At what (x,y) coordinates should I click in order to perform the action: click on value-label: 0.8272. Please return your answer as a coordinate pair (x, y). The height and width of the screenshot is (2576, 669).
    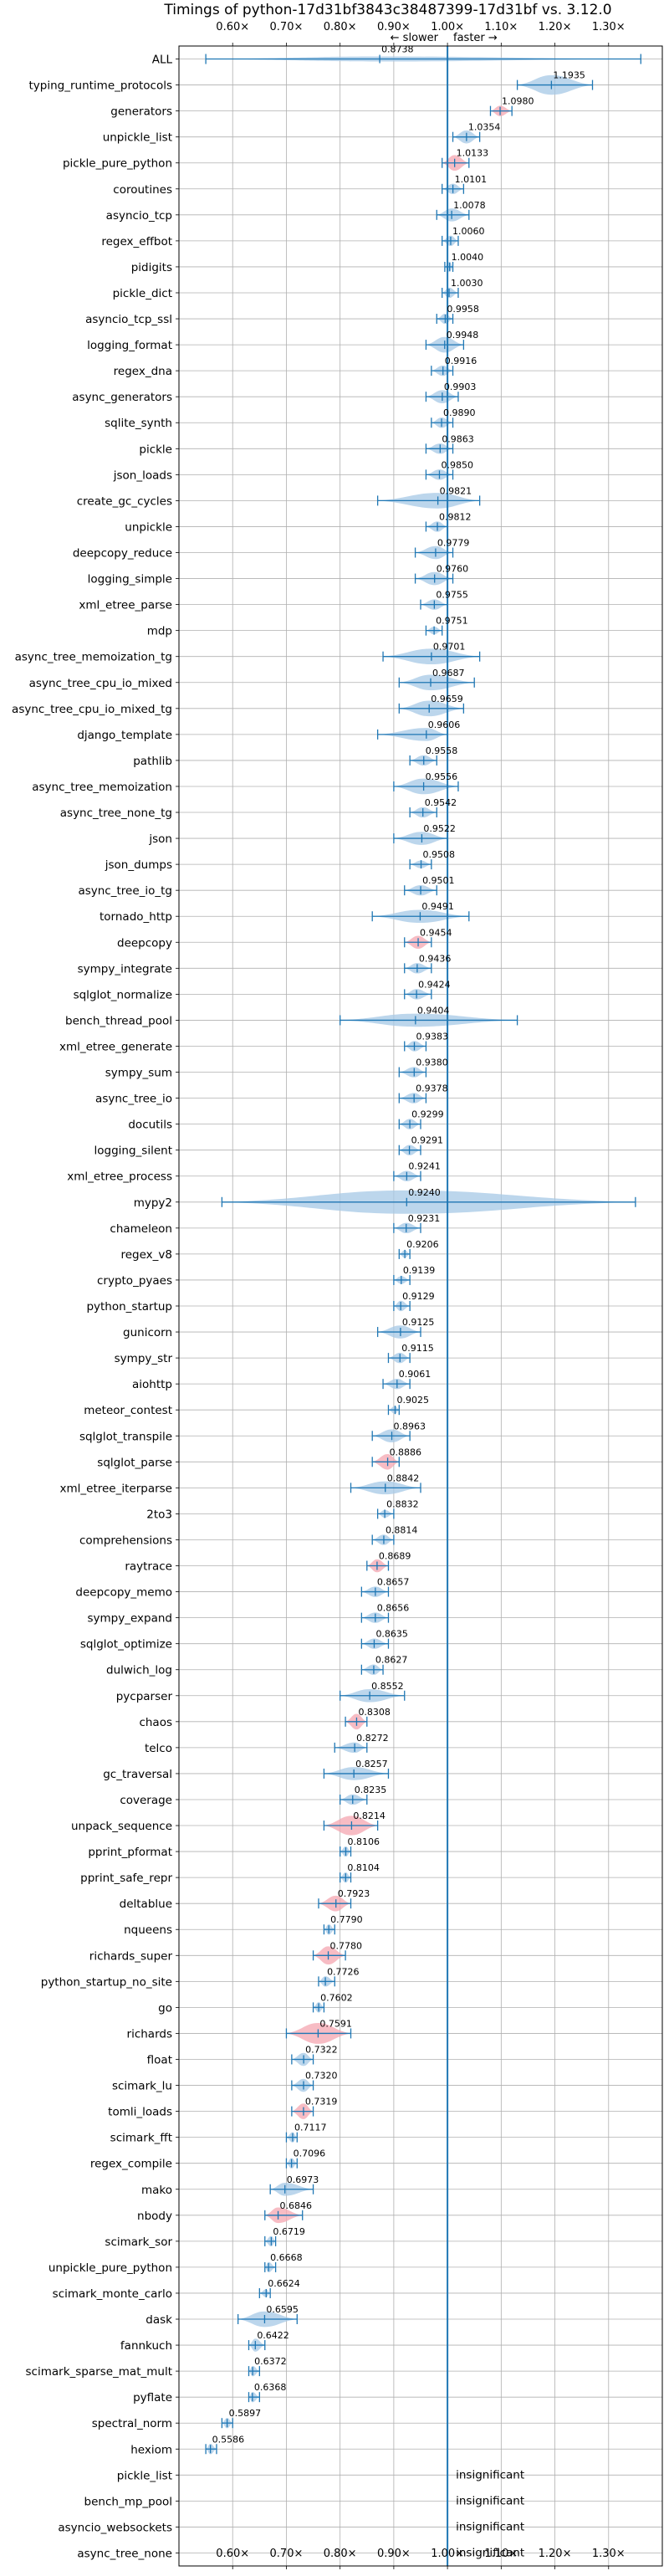
    Looking at the image, I should click on (372, 1739).